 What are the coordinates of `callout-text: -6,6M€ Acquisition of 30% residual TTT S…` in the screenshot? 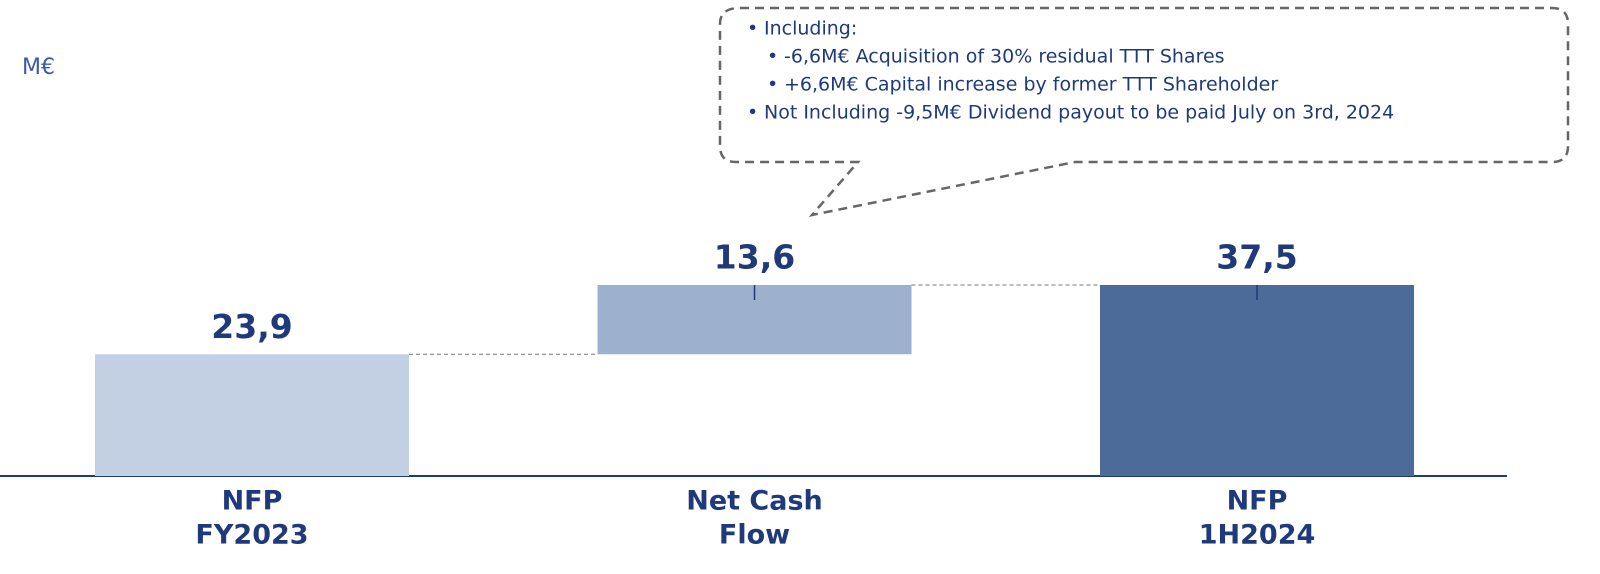 It's located at (1004, 57).